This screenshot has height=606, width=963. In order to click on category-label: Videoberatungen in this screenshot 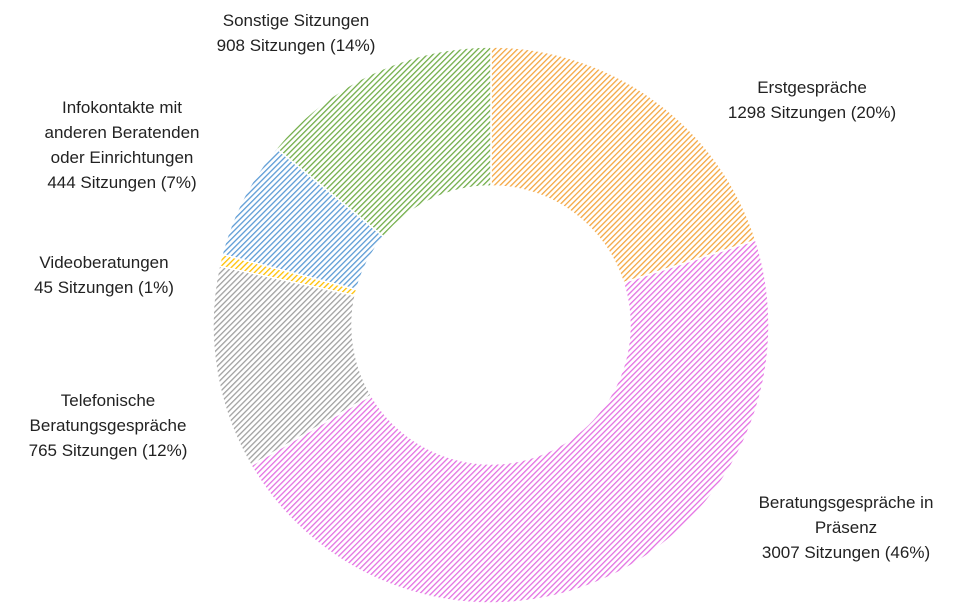, I will do `click(104, 262)`.